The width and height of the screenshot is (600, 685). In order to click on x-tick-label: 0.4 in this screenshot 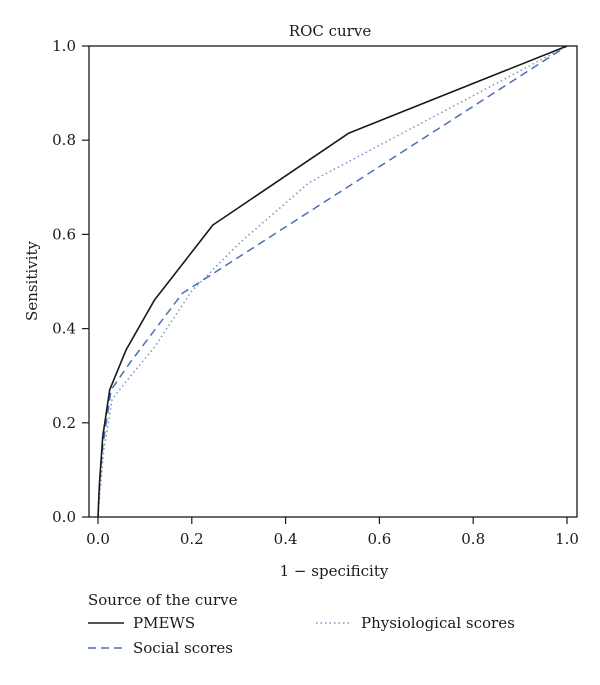, I will do `click(286, 539)`.